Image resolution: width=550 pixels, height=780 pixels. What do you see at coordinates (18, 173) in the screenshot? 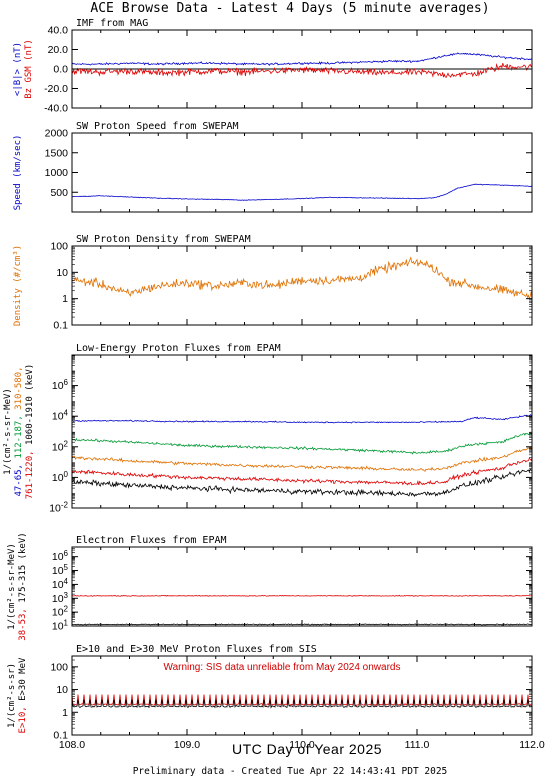
I see `y-axis-label: Speed (km/sec)` at bounding box center [18, 173].